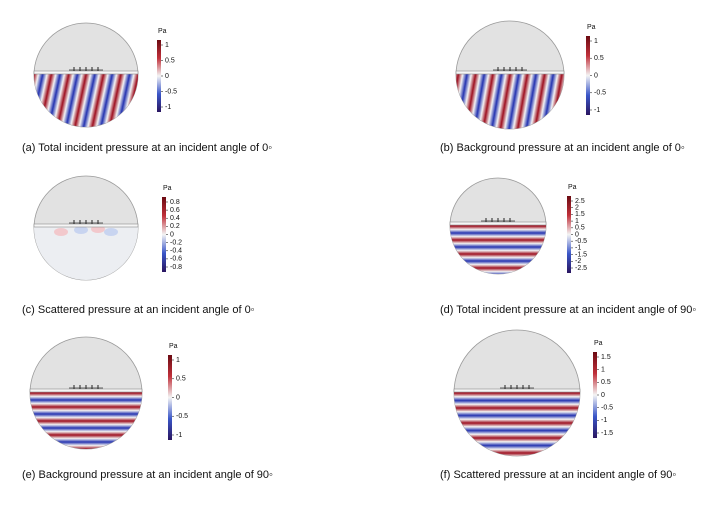 The width and height of the screenshot is (726, 512). Describe the element at coordinates (578, 261) in the screenshot. I see `colorbar-tick-label: -2` at that location.